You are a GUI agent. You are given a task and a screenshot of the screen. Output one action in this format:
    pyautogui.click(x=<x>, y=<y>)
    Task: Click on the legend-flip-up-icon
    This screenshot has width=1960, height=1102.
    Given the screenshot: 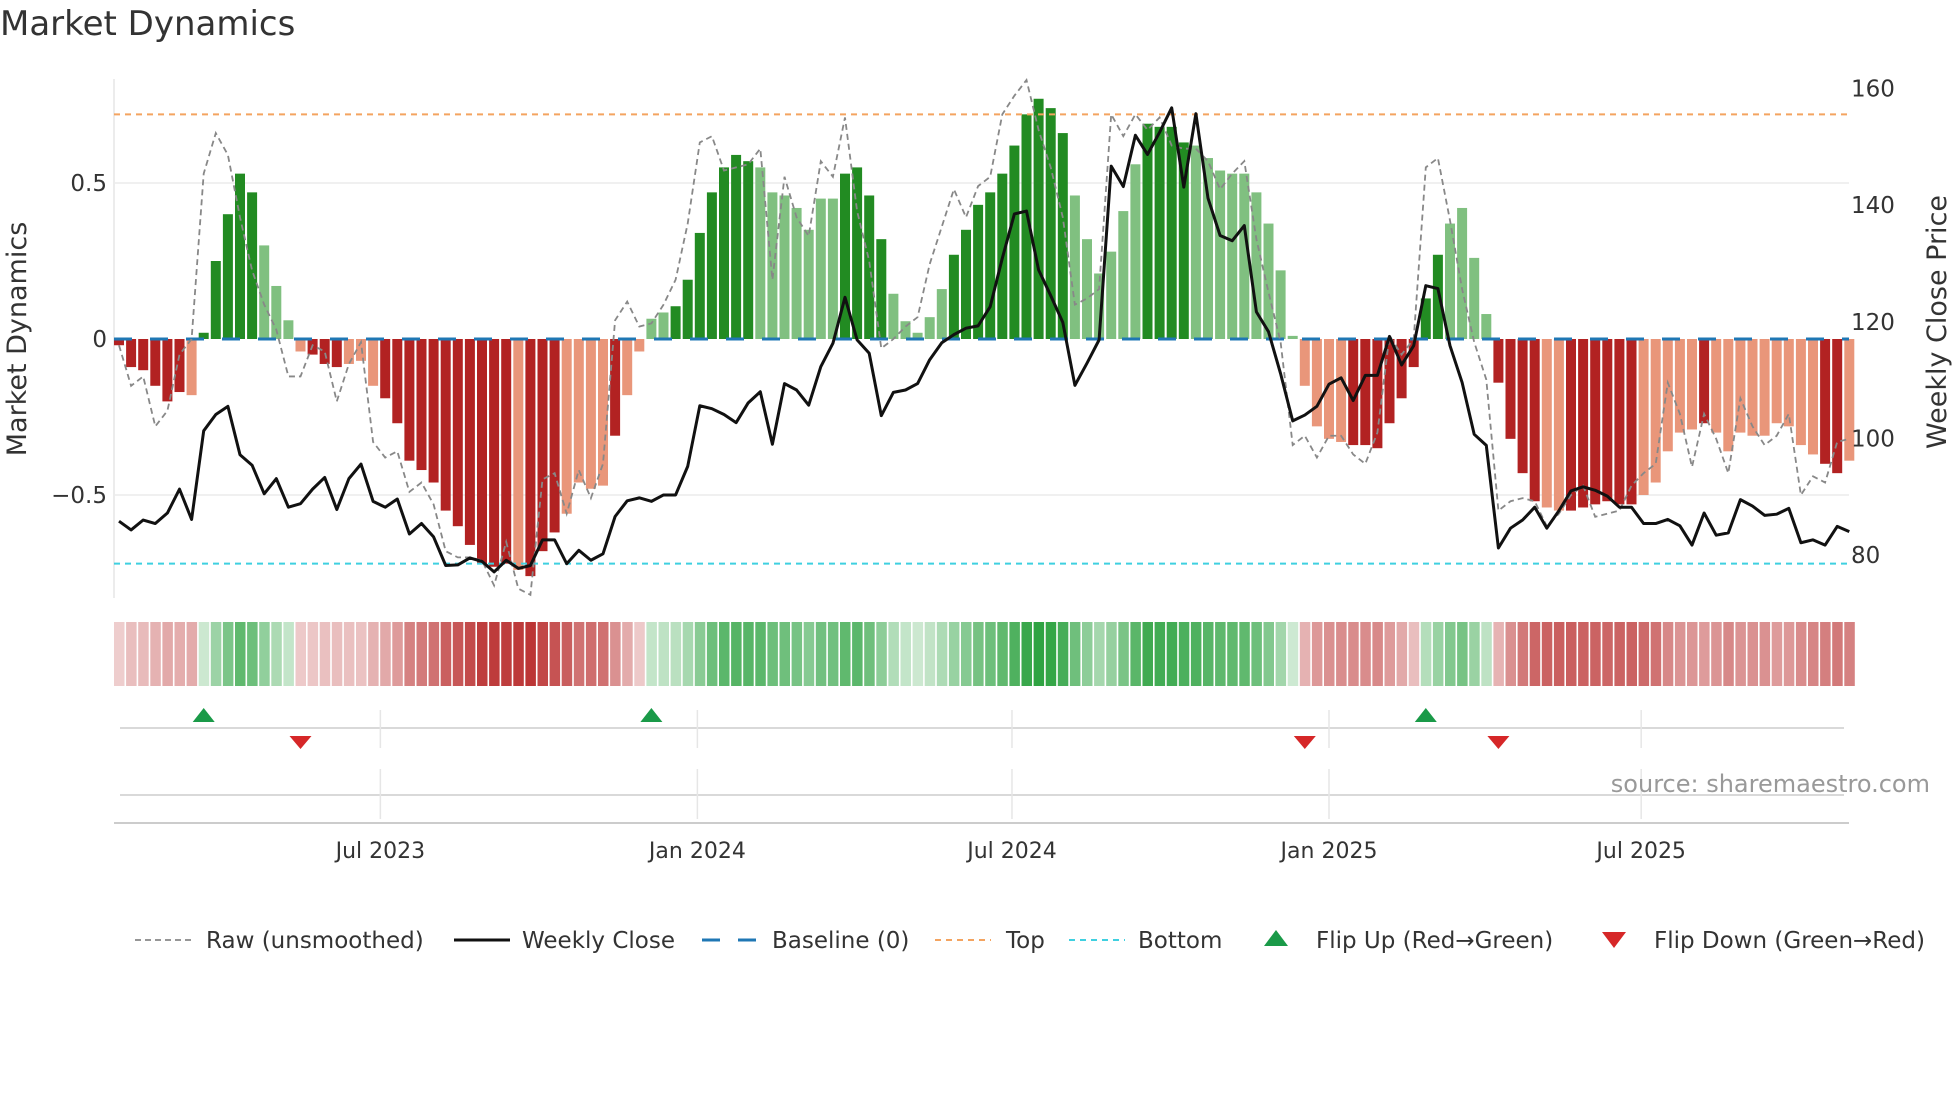 What is the action you would take?
    pyautogui.click(x=1276, y=938)
    